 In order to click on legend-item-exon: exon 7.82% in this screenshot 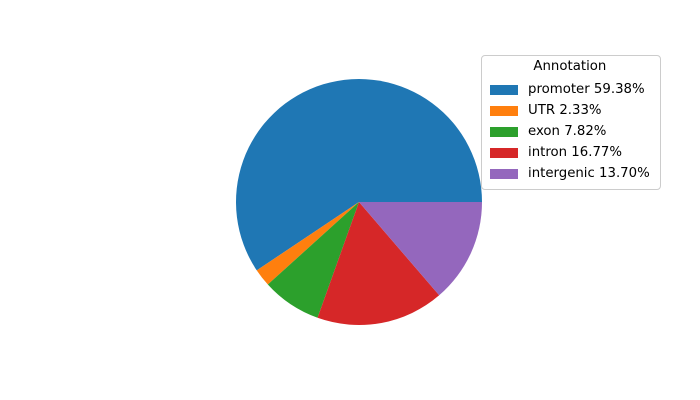, I will do `click(570, 131)`.